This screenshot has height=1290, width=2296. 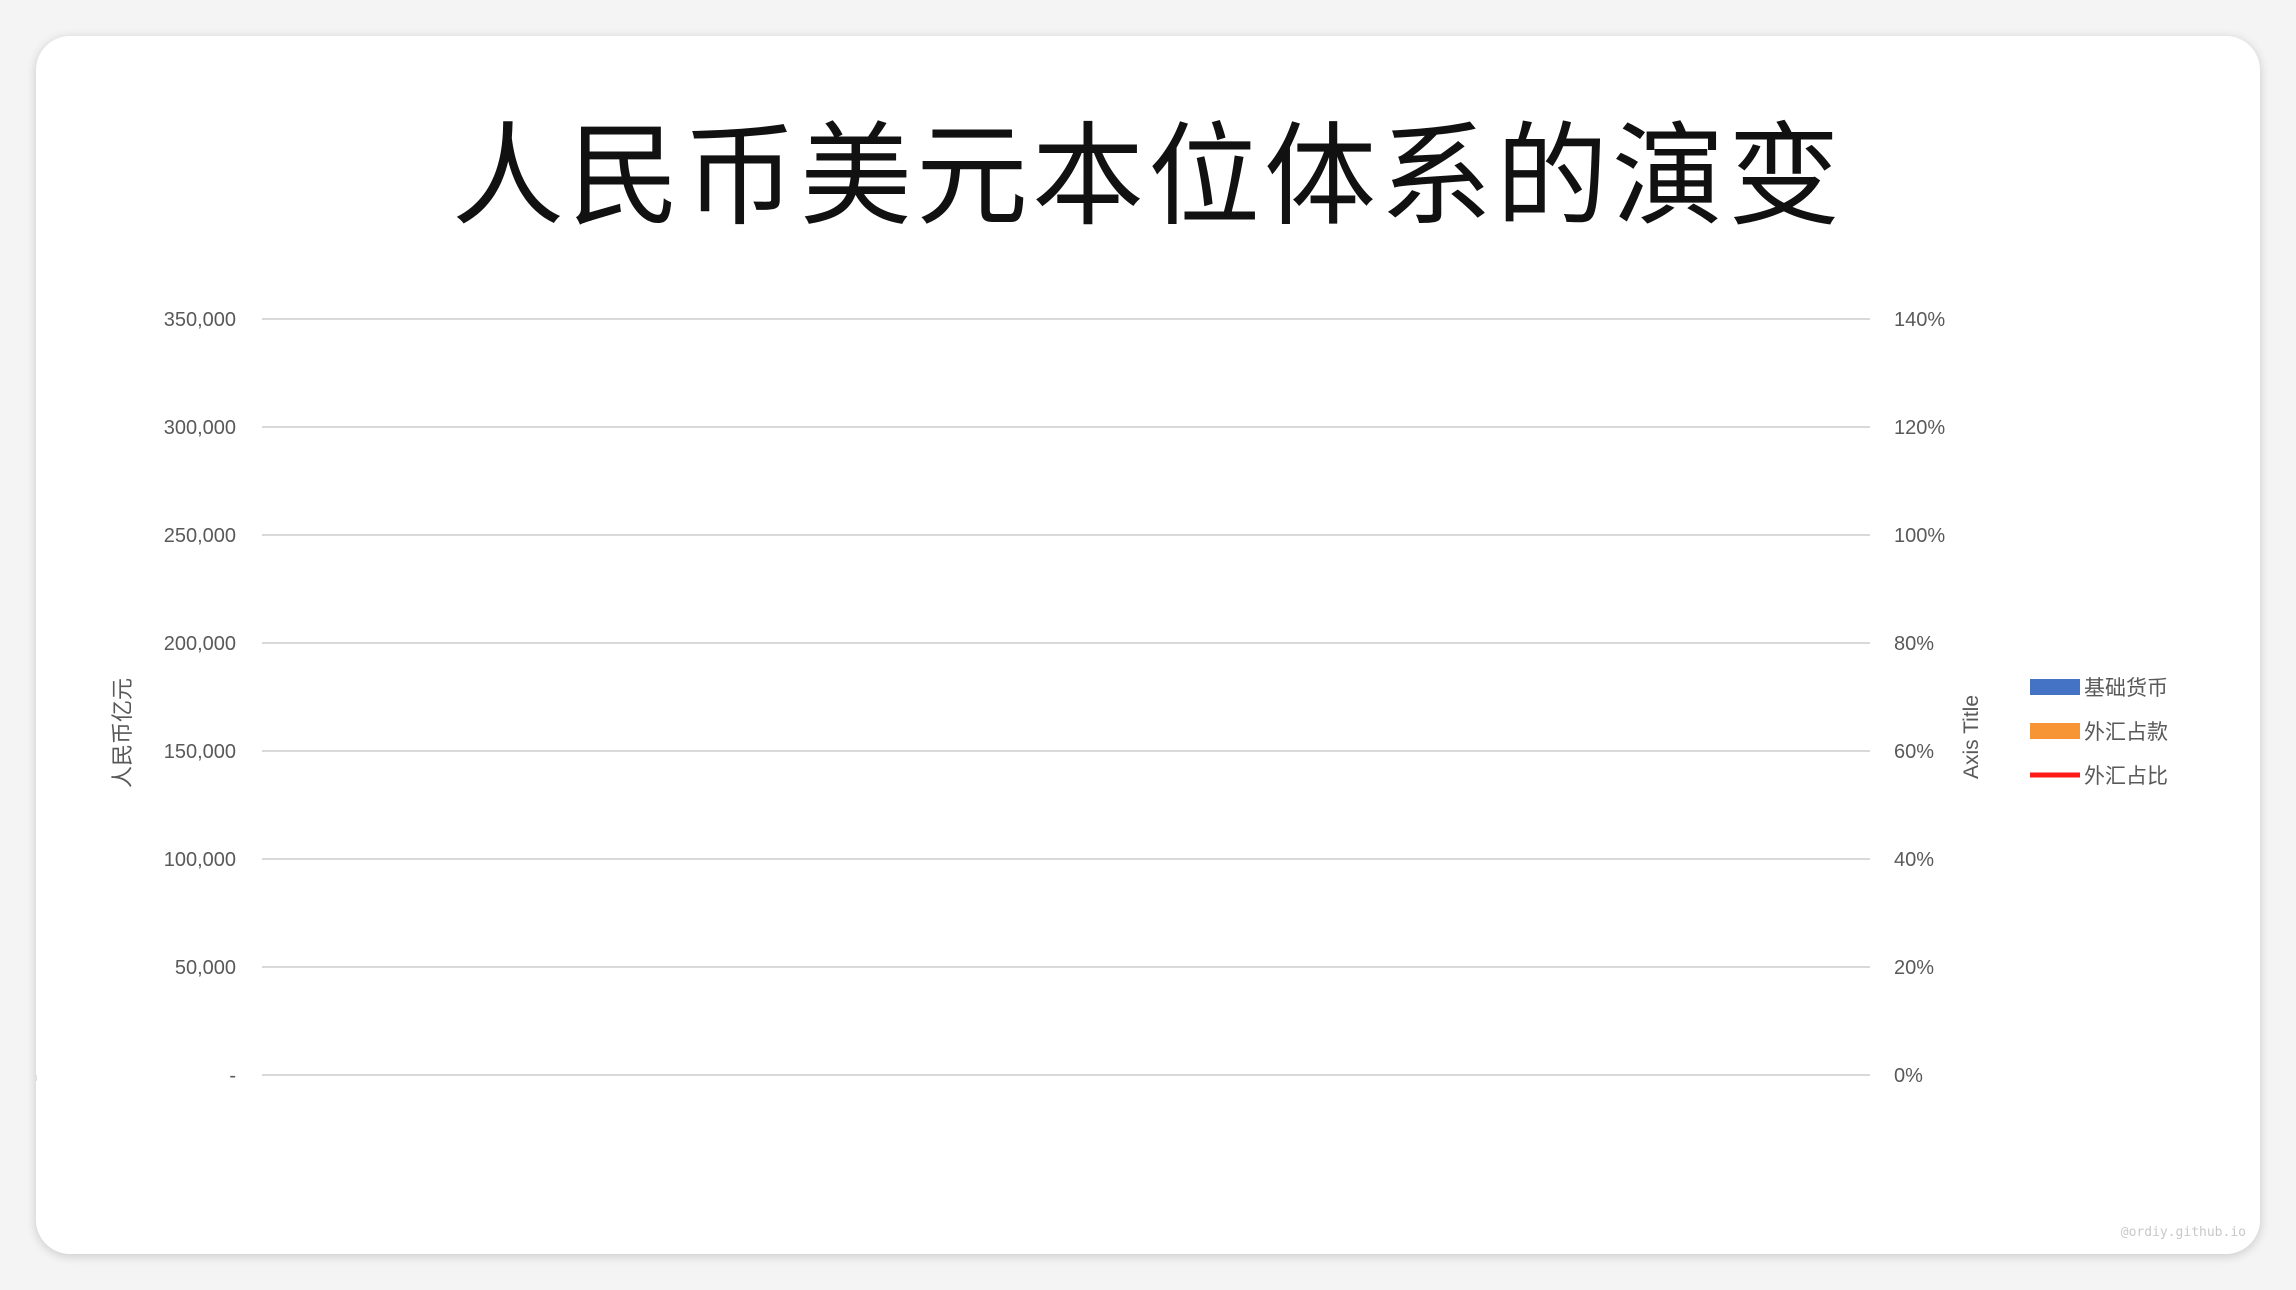 I want to click on y-axis-title: 人民币亿元, so click(x=123, y=733).